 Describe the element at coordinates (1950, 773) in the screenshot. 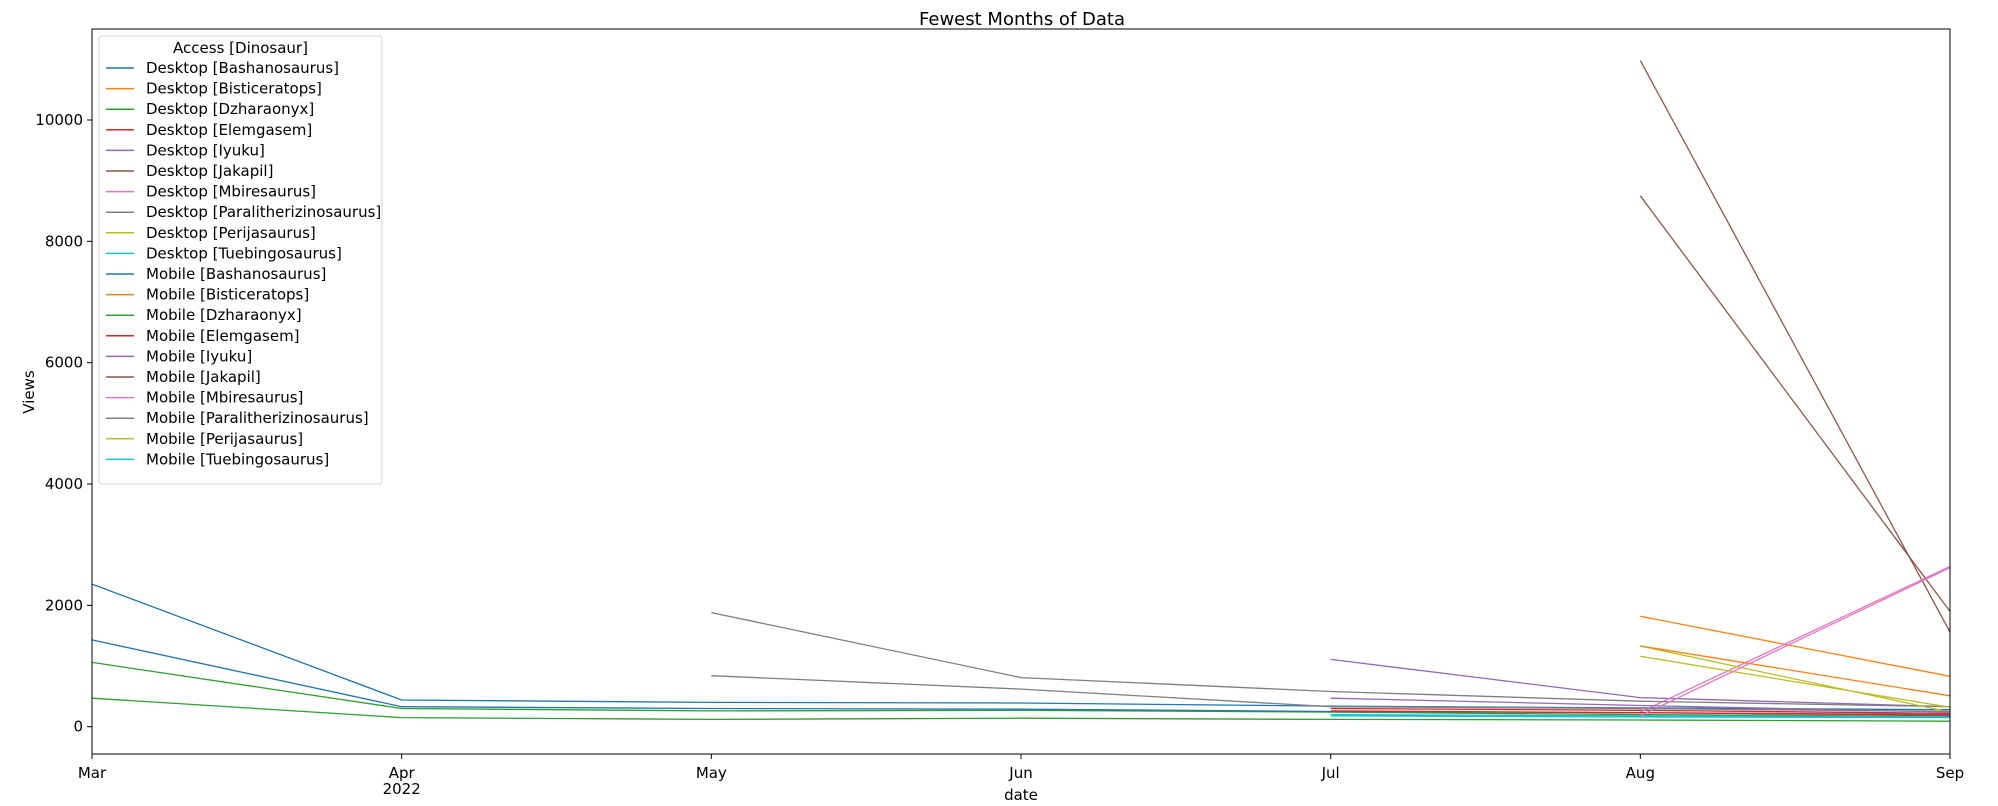

I see `x-tick-label: Sep` at that location.